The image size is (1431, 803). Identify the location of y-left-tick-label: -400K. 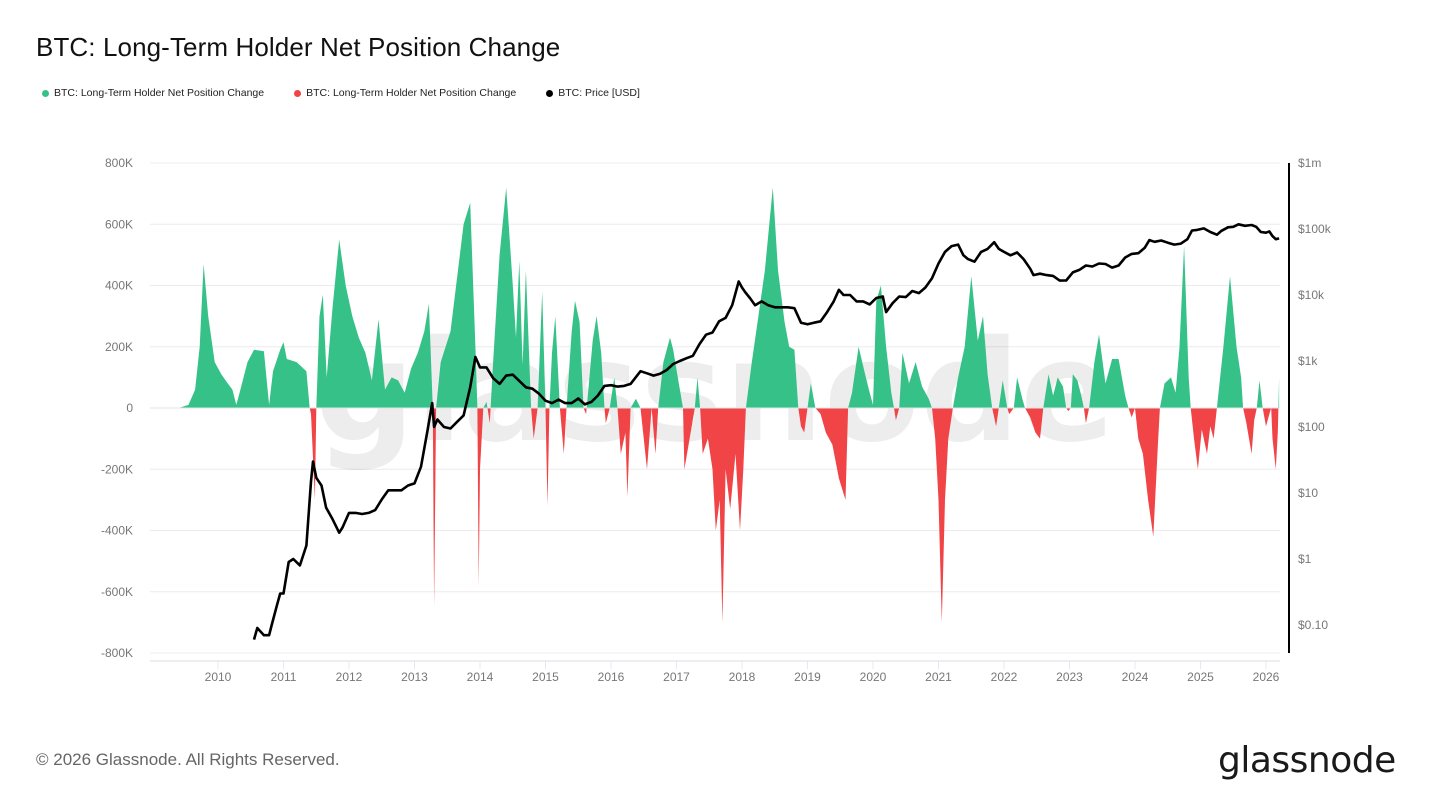
(117, 531).